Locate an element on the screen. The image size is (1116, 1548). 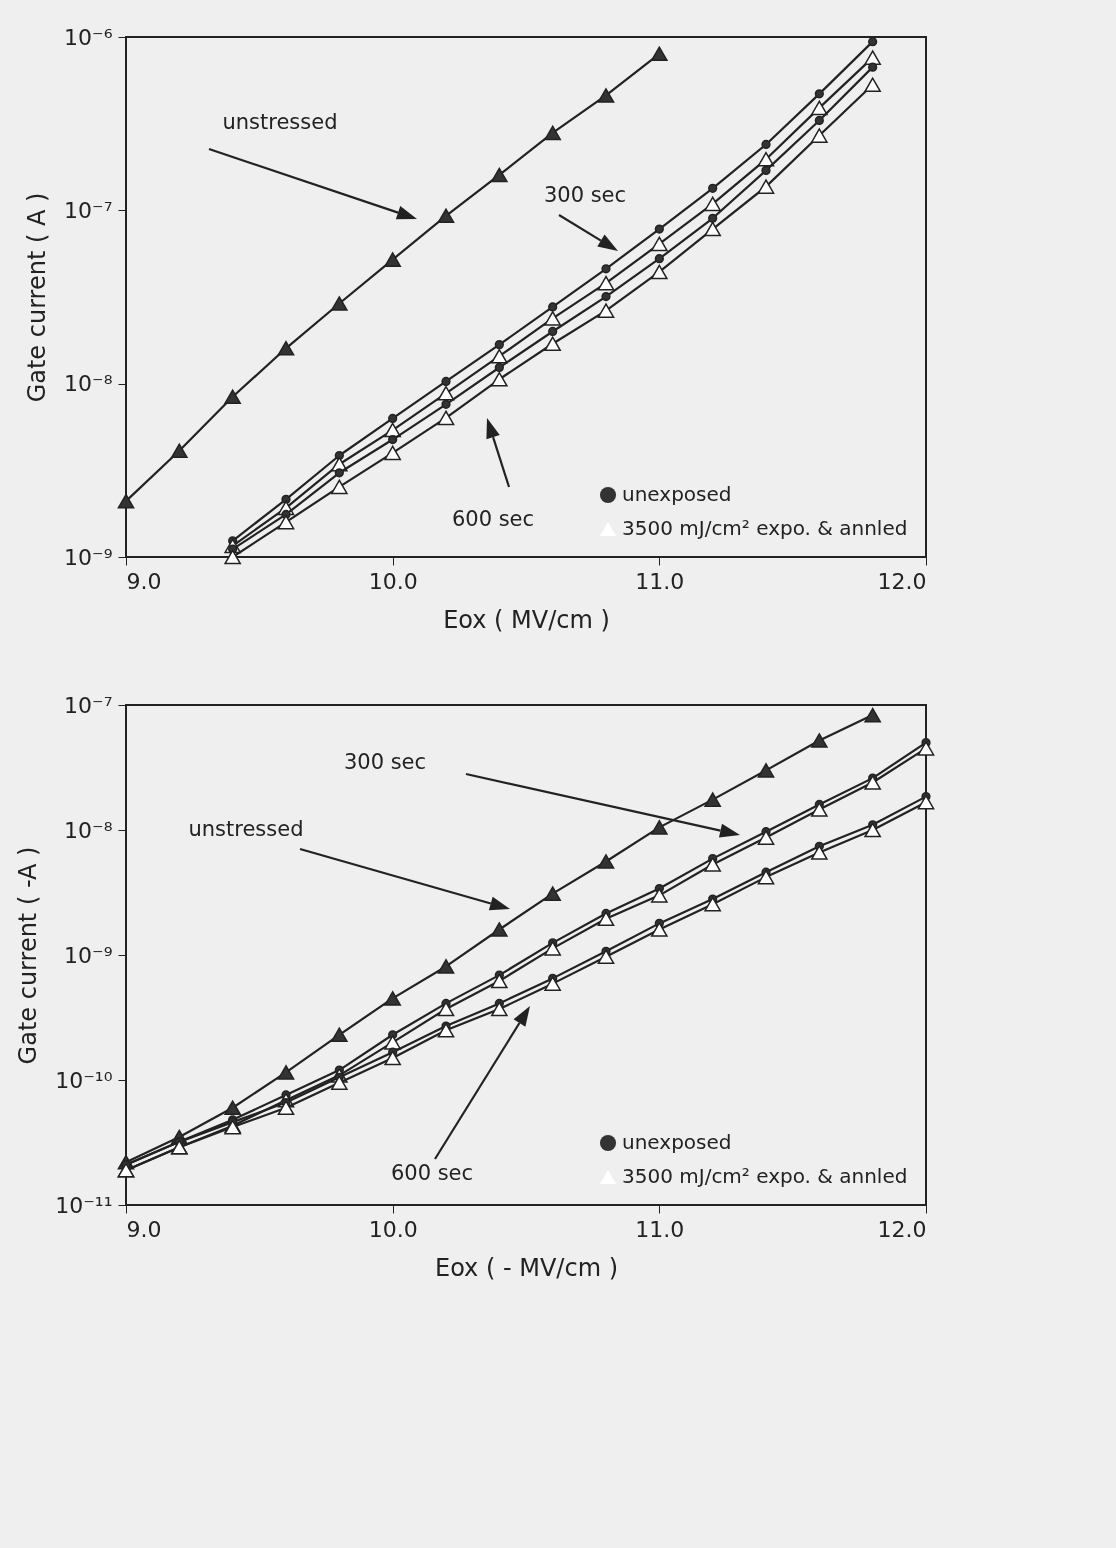
y-tick-label: 10⁻⁶ is located at coordinates (88, 37).